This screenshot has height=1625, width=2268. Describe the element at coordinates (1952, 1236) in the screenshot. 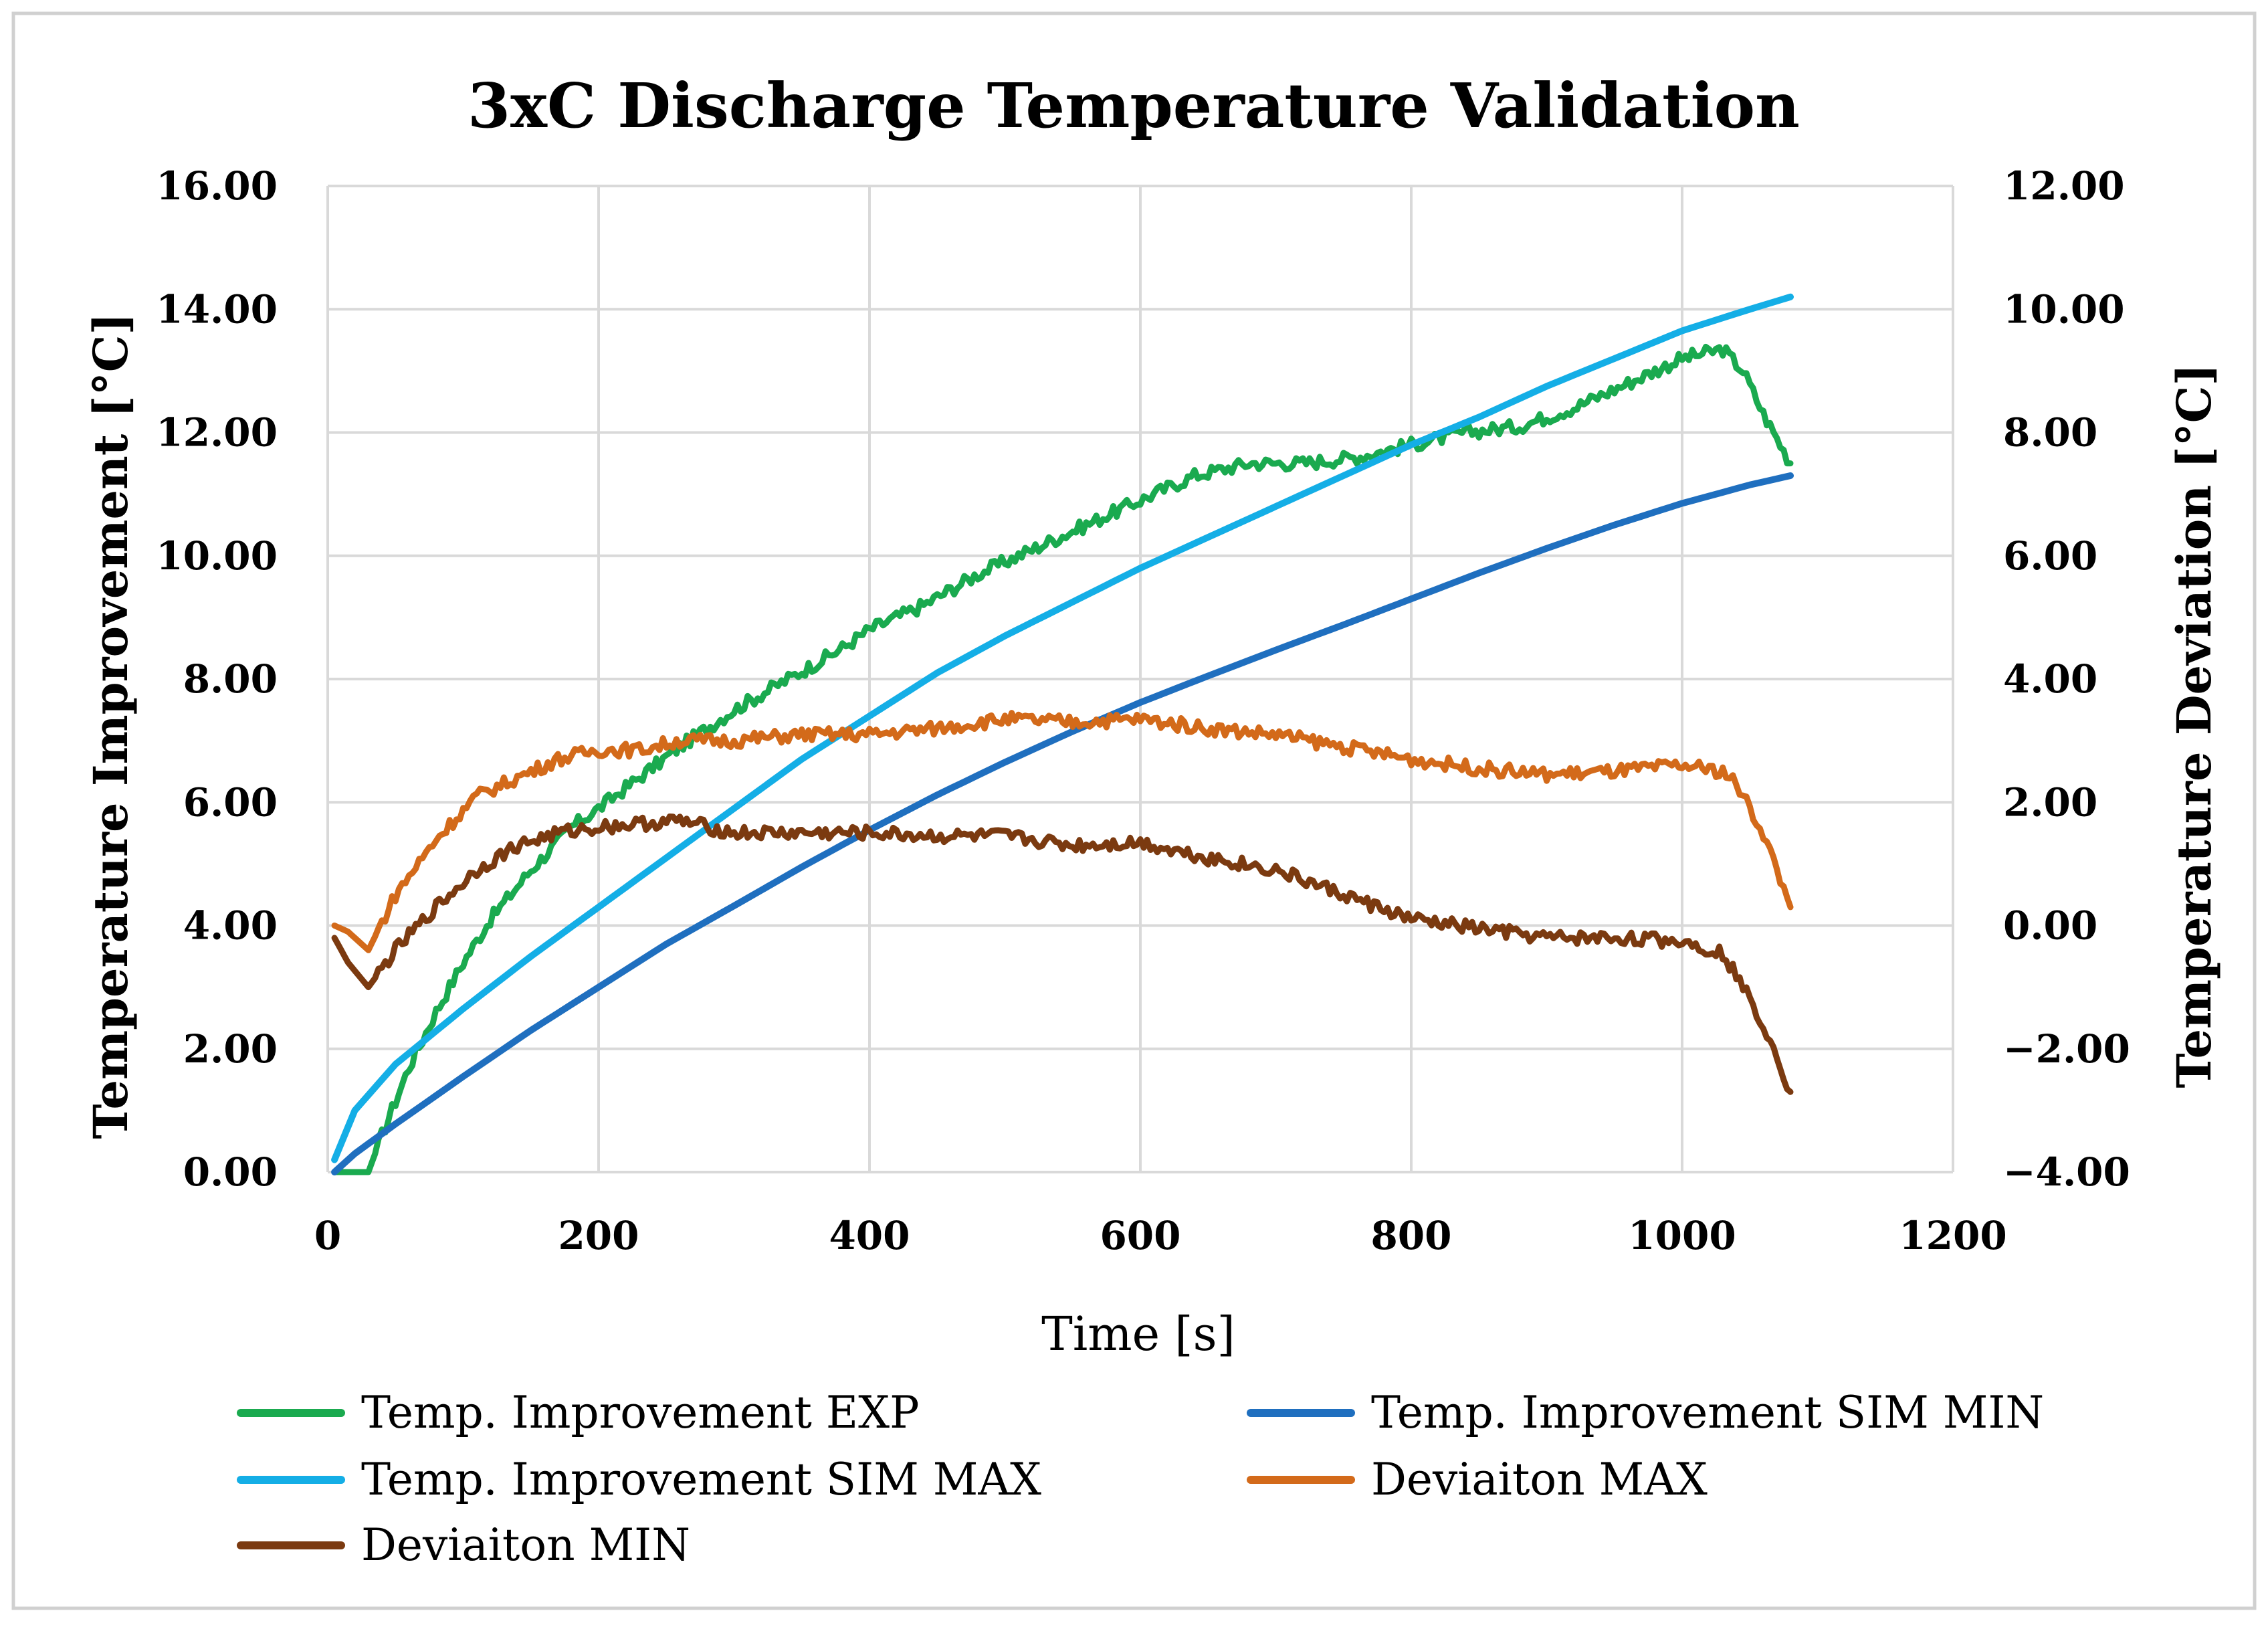

I see `x-tick-label: 1200` at that location.